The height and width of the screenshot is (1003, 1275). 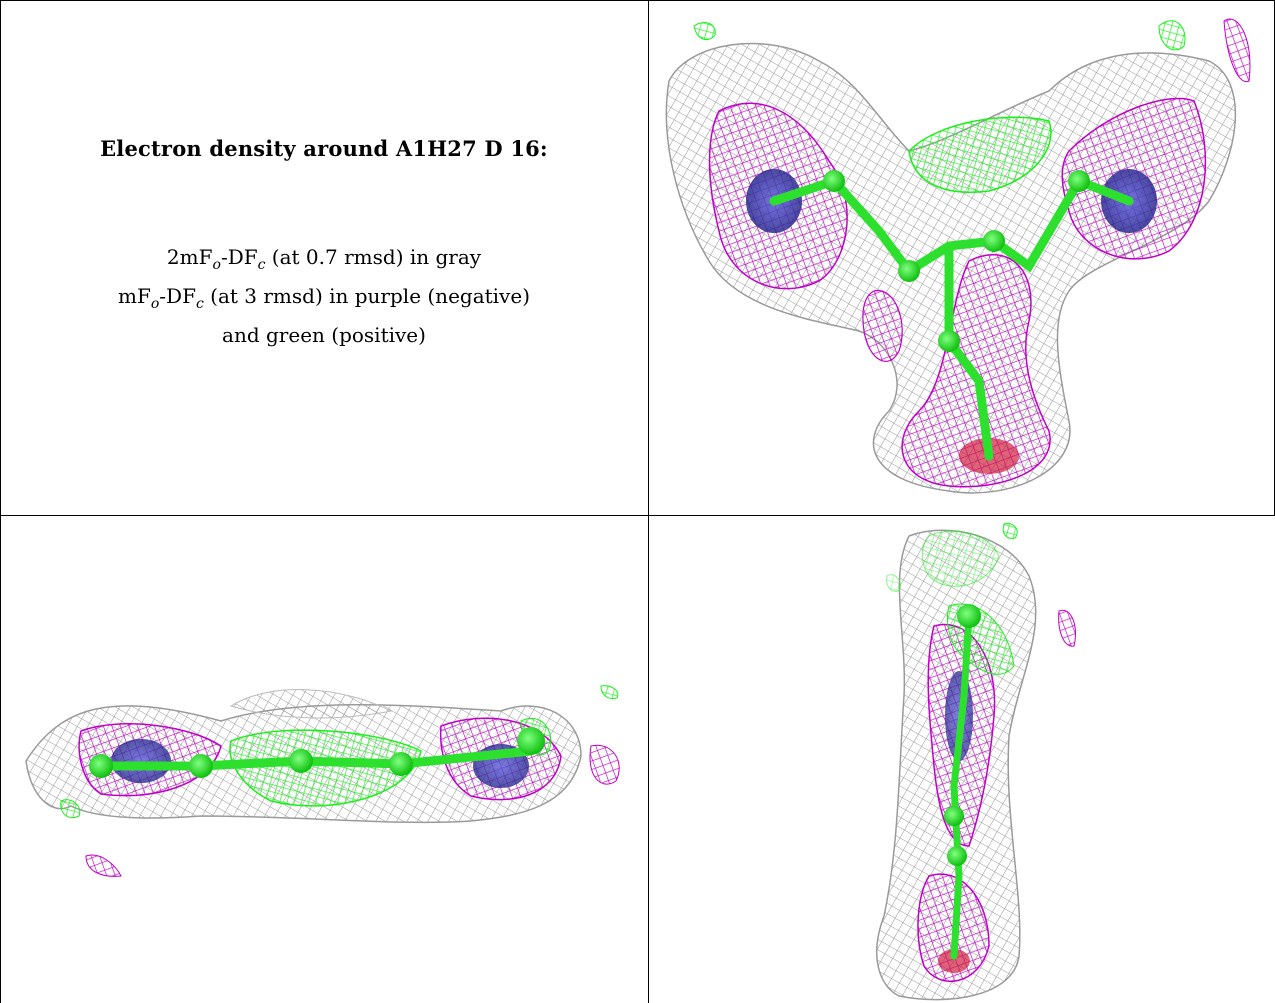 I want to click on atom-blue, so click(x=141, y=761).